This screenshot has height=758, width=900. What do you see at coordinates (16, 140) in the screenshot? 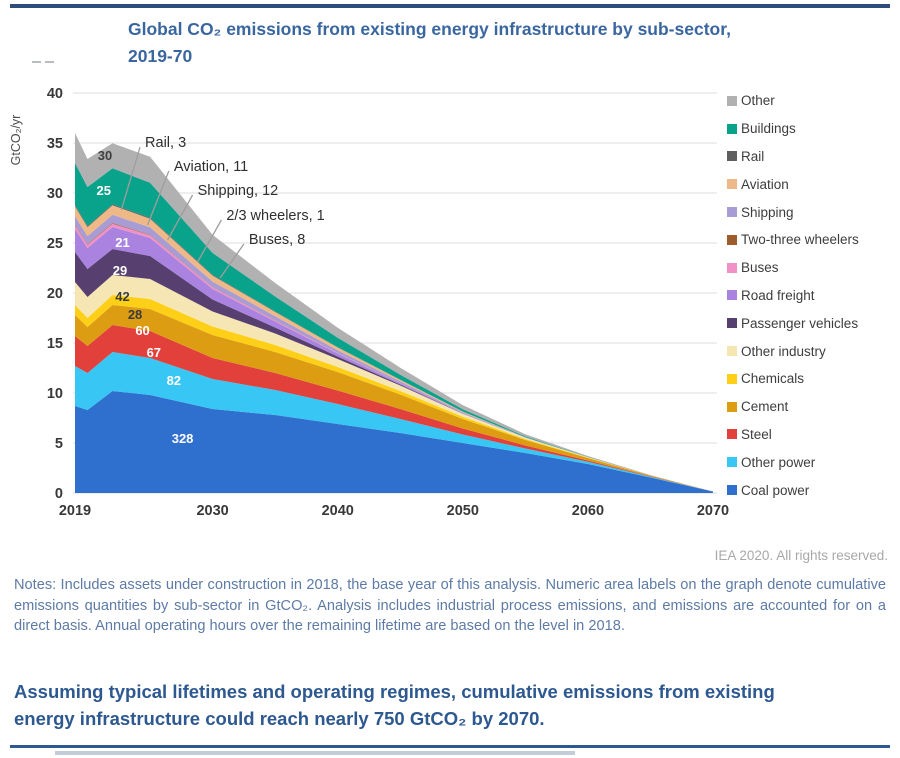
I see `y-axis-label: GtCO₂/yr` at bounding box center [16, 140].